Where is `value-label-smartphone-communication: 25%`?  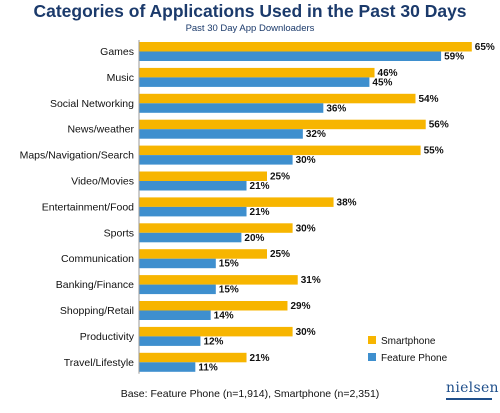
value-label-smartphone-communication: 25% is located at coordinates (280, 254).